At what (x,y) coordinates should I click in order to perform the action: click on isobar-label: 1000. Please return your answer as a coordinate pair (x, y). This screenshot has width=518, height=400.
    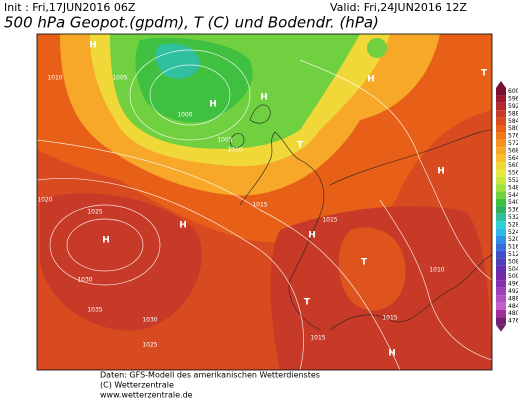
    Looking at the image, I should click on (184, 115).